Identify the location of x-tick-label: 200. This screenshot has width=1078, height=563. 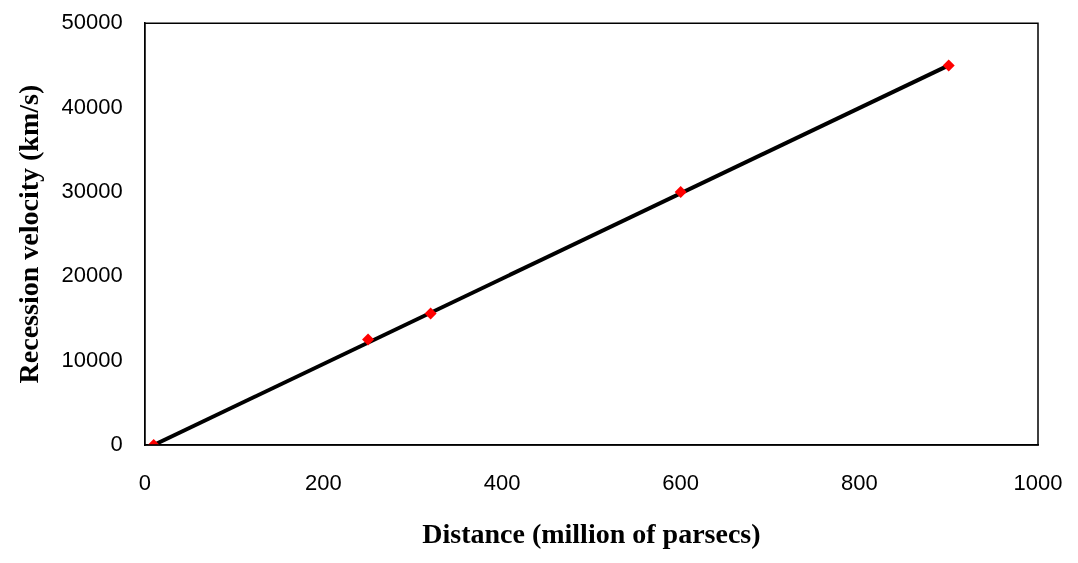
(323, 483).